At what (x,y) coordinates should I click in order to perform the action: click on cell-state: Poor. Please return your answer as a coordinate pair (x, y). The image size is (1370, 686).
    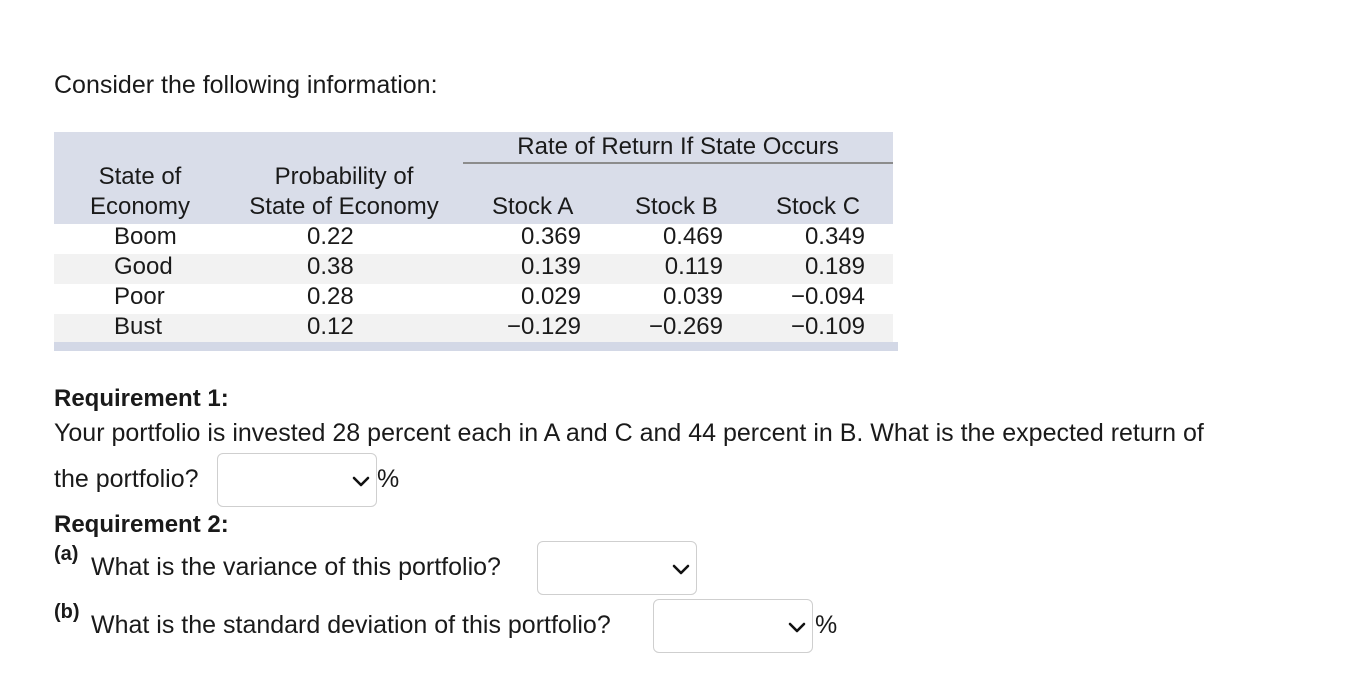
    Looking at the image, I should click on (139, 296).